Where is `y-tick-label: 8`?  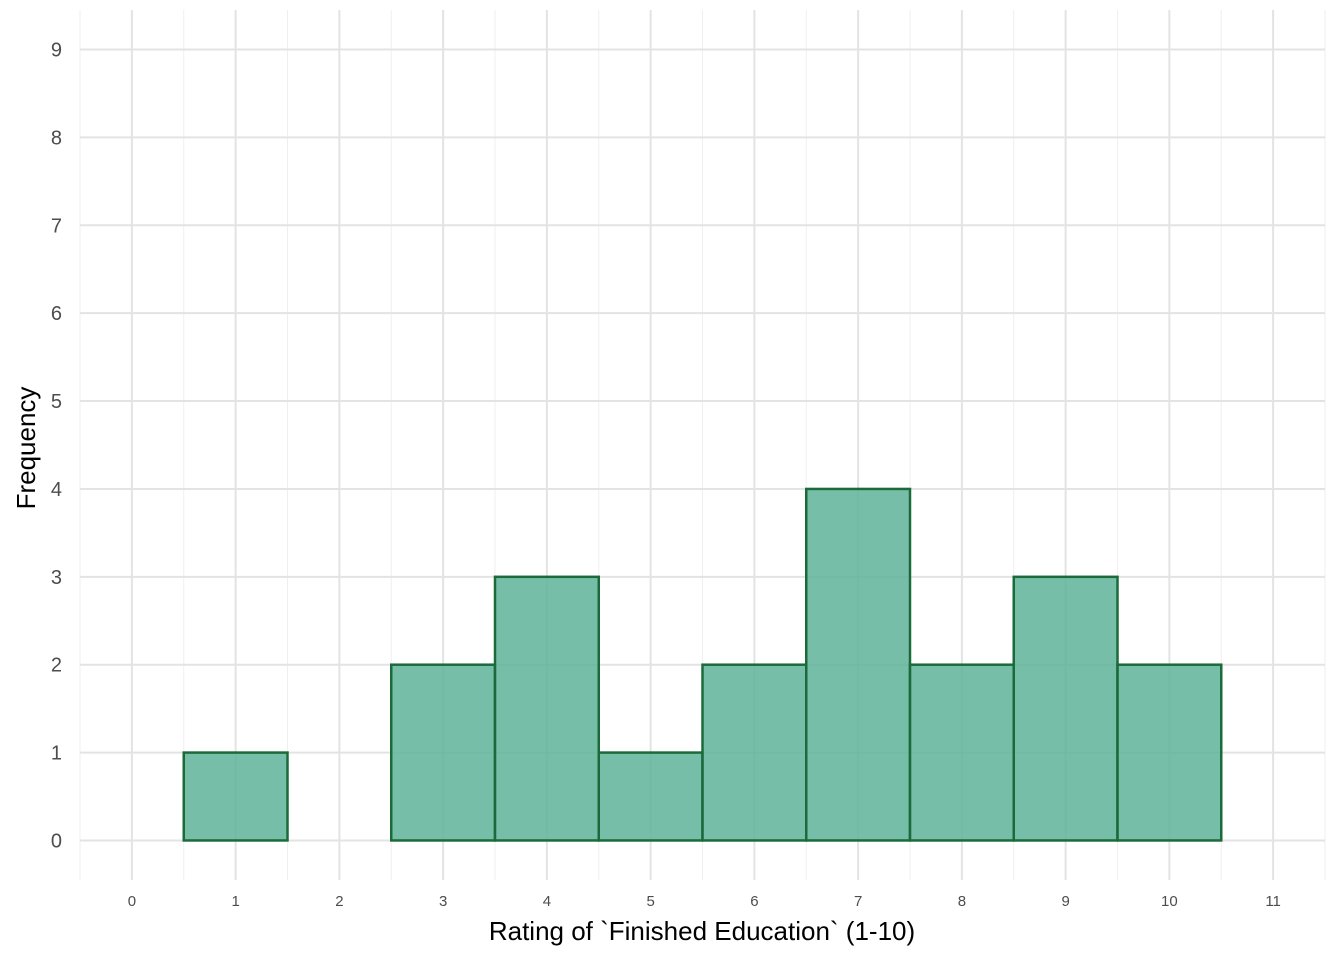 y-tick-label: 8 is located at coordinates (56, 138).